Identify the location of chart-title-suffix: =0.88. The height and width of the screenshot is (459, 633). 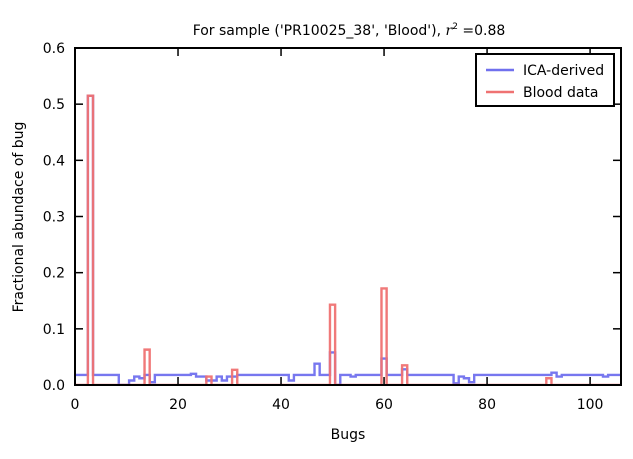
(481, 31).